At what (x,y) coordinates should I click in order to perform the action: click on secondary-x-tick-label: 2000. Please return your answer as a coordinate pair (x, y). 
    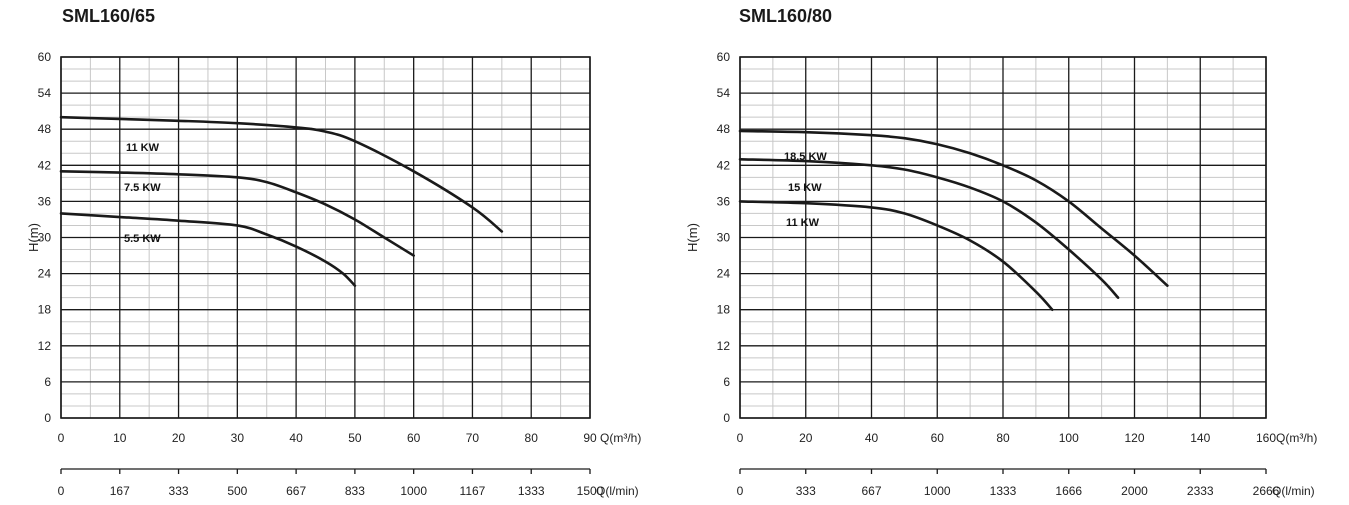
    Looking at the image, I should click on (1134, 491).